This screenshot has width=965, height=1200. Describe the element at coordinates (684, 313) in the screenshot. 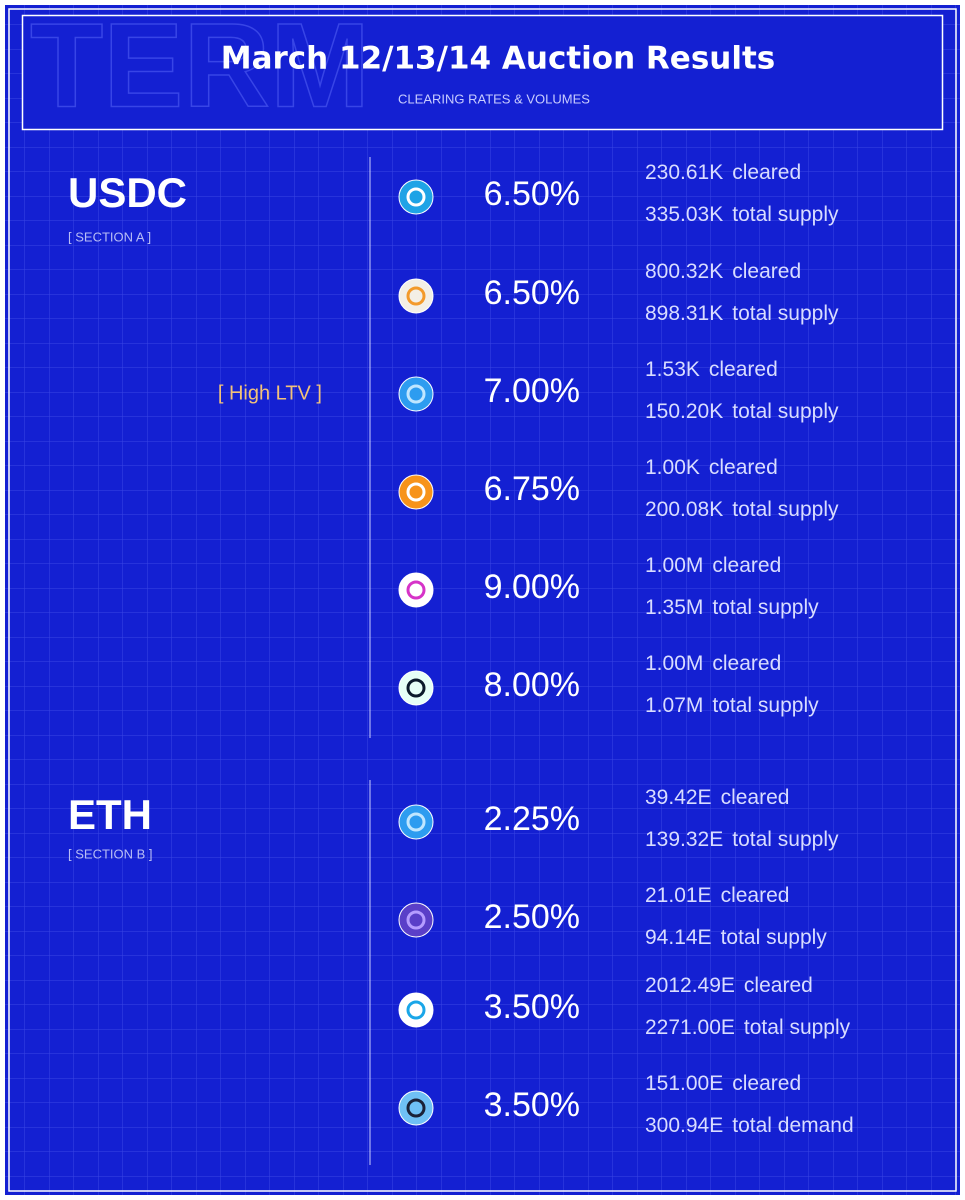

I see `volume-amount: 898.31K` at that location.